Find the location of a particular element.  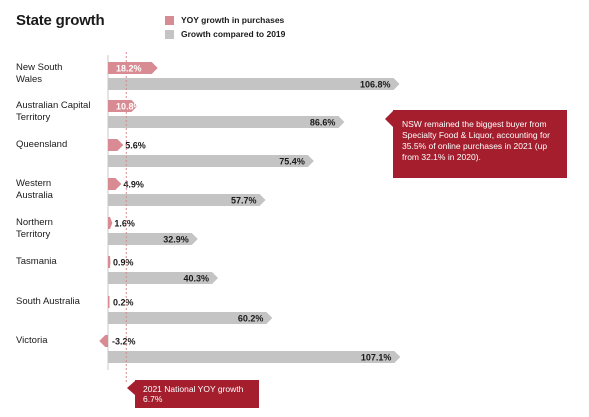

legend-swatch-2019 is located at coordinates (169, 34).